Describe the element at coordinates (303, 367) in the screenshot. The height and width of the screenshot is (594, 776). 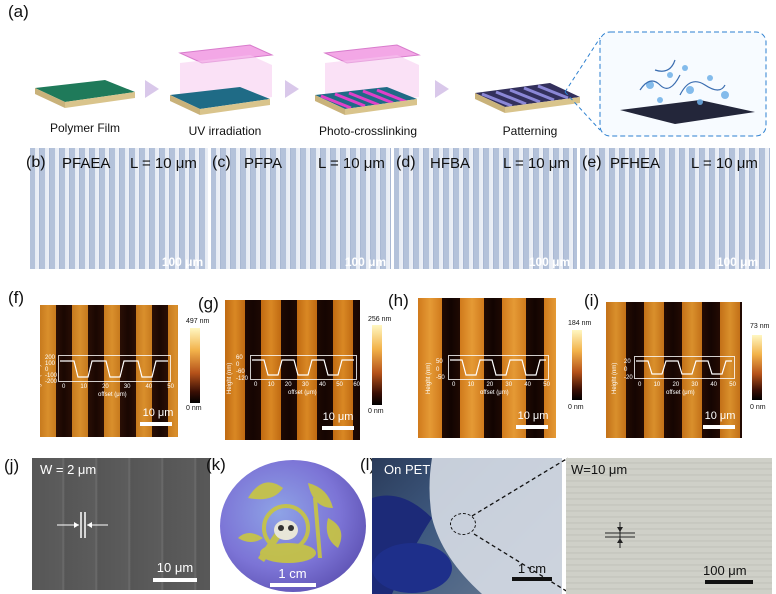
I see `afm-profile-g` at that location.